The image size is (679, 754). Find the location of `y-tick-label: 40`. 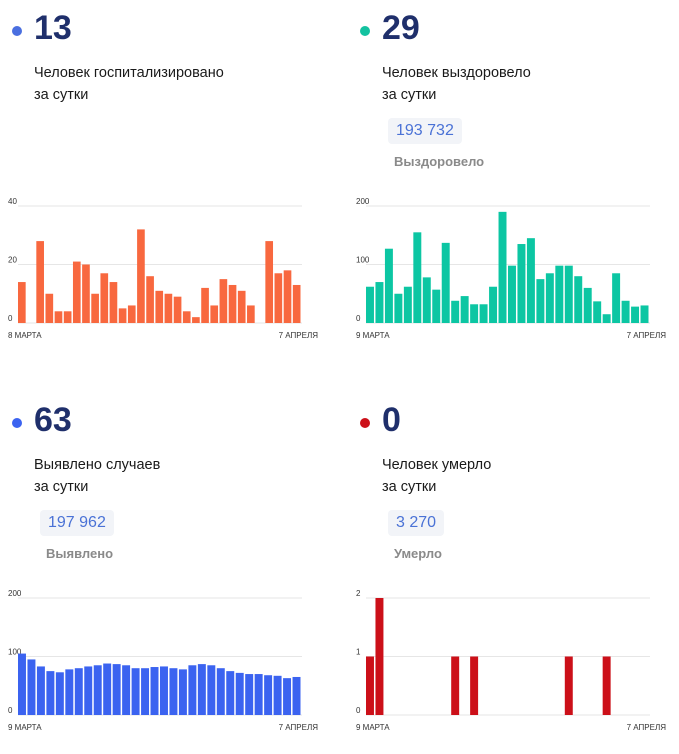

y-tick-label: 40 is located at coordinates (12, 201).